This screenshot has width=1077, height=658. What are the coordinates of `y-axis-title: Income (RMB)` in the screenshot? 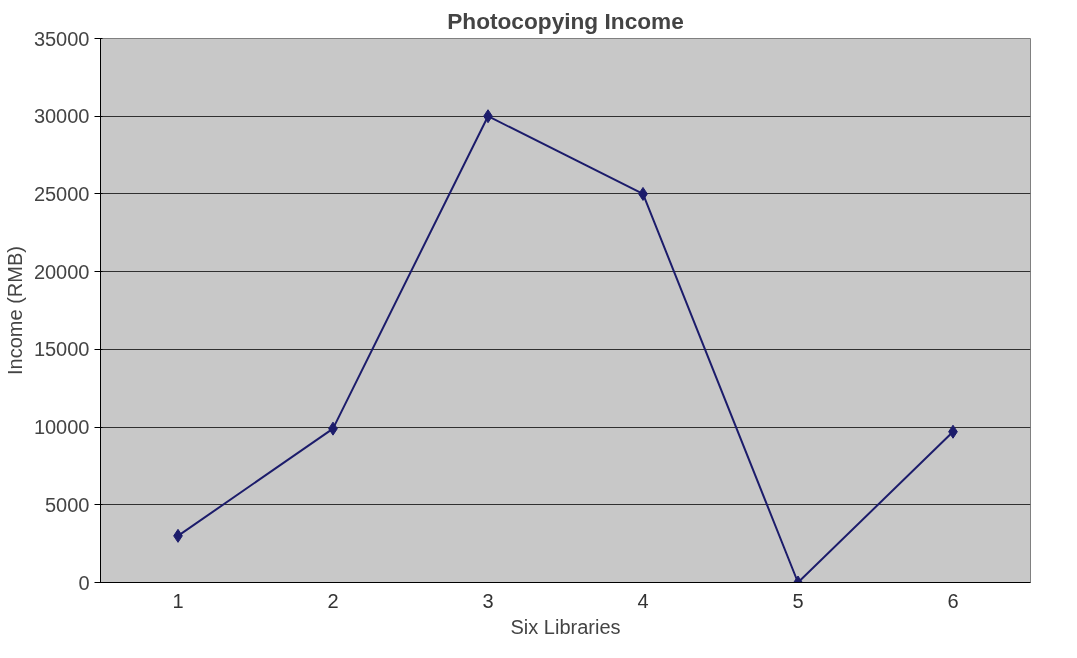 It's located at (14, 310).